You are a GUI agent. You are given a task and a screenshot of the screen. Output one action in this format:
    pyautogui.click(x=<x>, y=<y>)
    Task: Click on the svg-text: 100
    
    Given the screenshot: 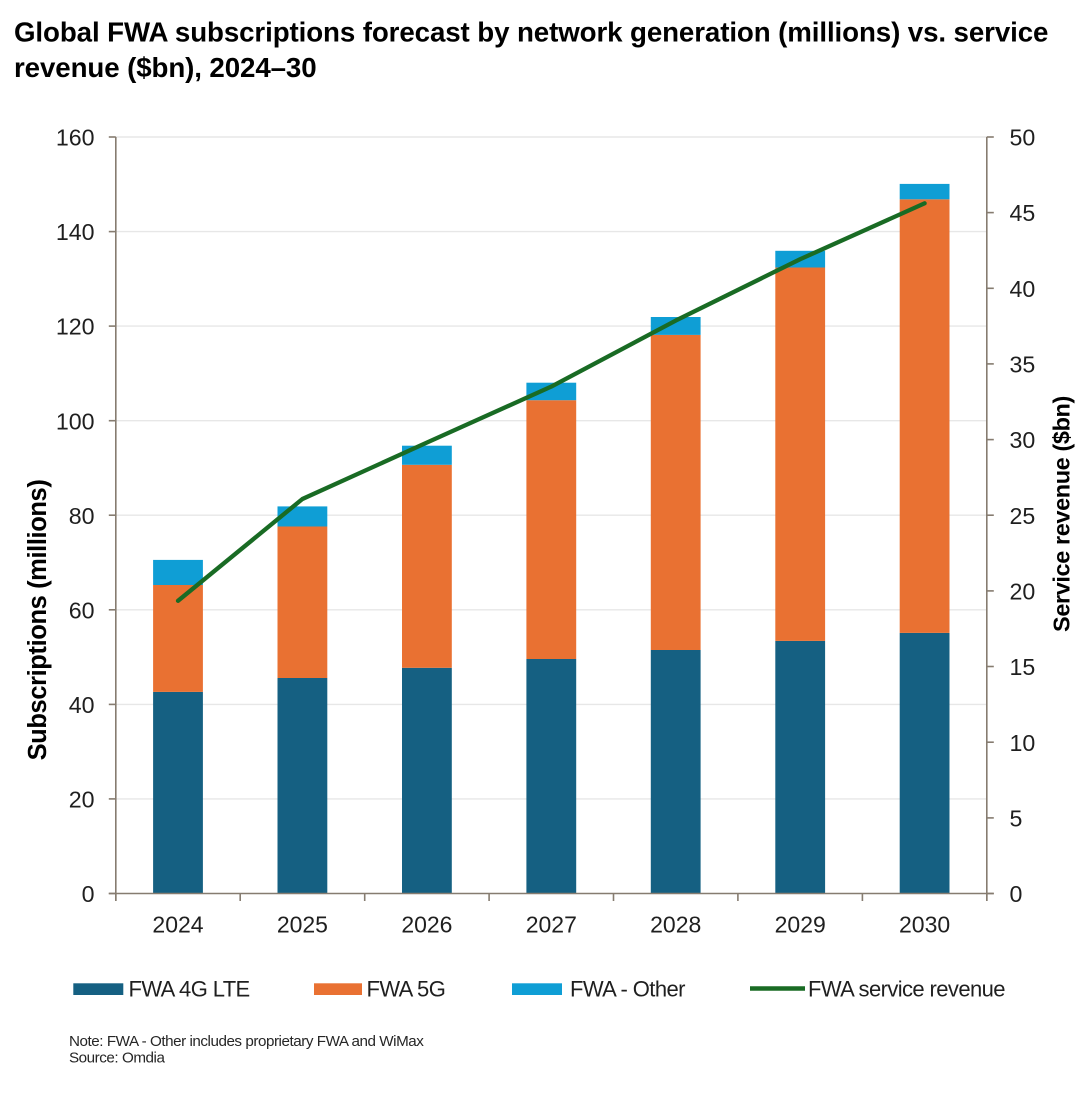 What is the action you would take?
    pyautogui.click(x=75, y=421)
    